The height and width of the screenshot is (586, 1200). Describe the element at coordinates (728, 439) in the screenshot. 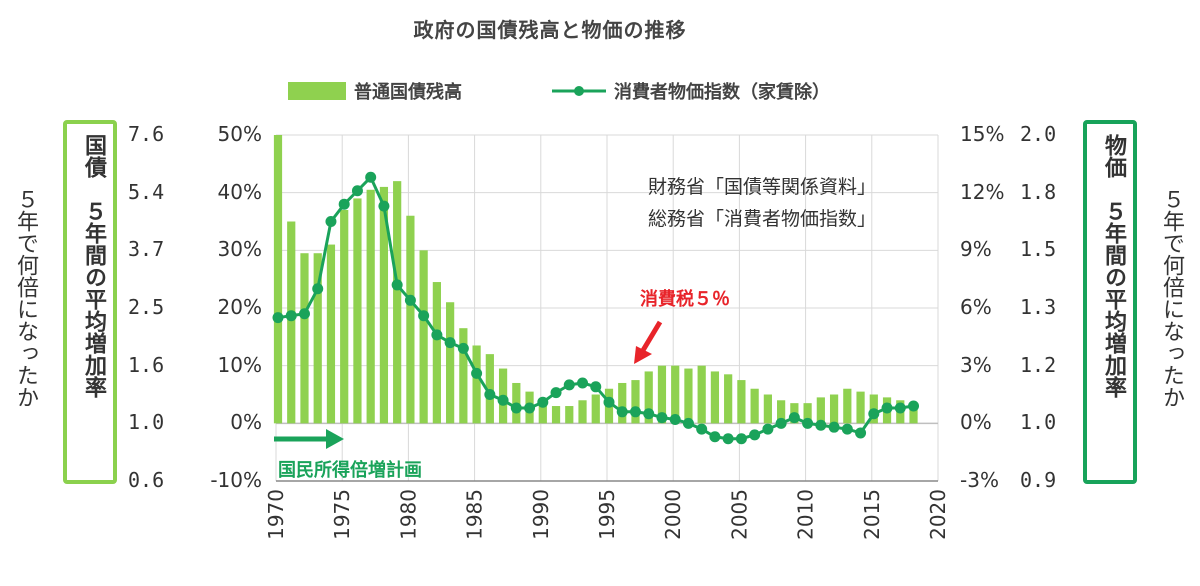

I see `cpi-point-2004` at that location.